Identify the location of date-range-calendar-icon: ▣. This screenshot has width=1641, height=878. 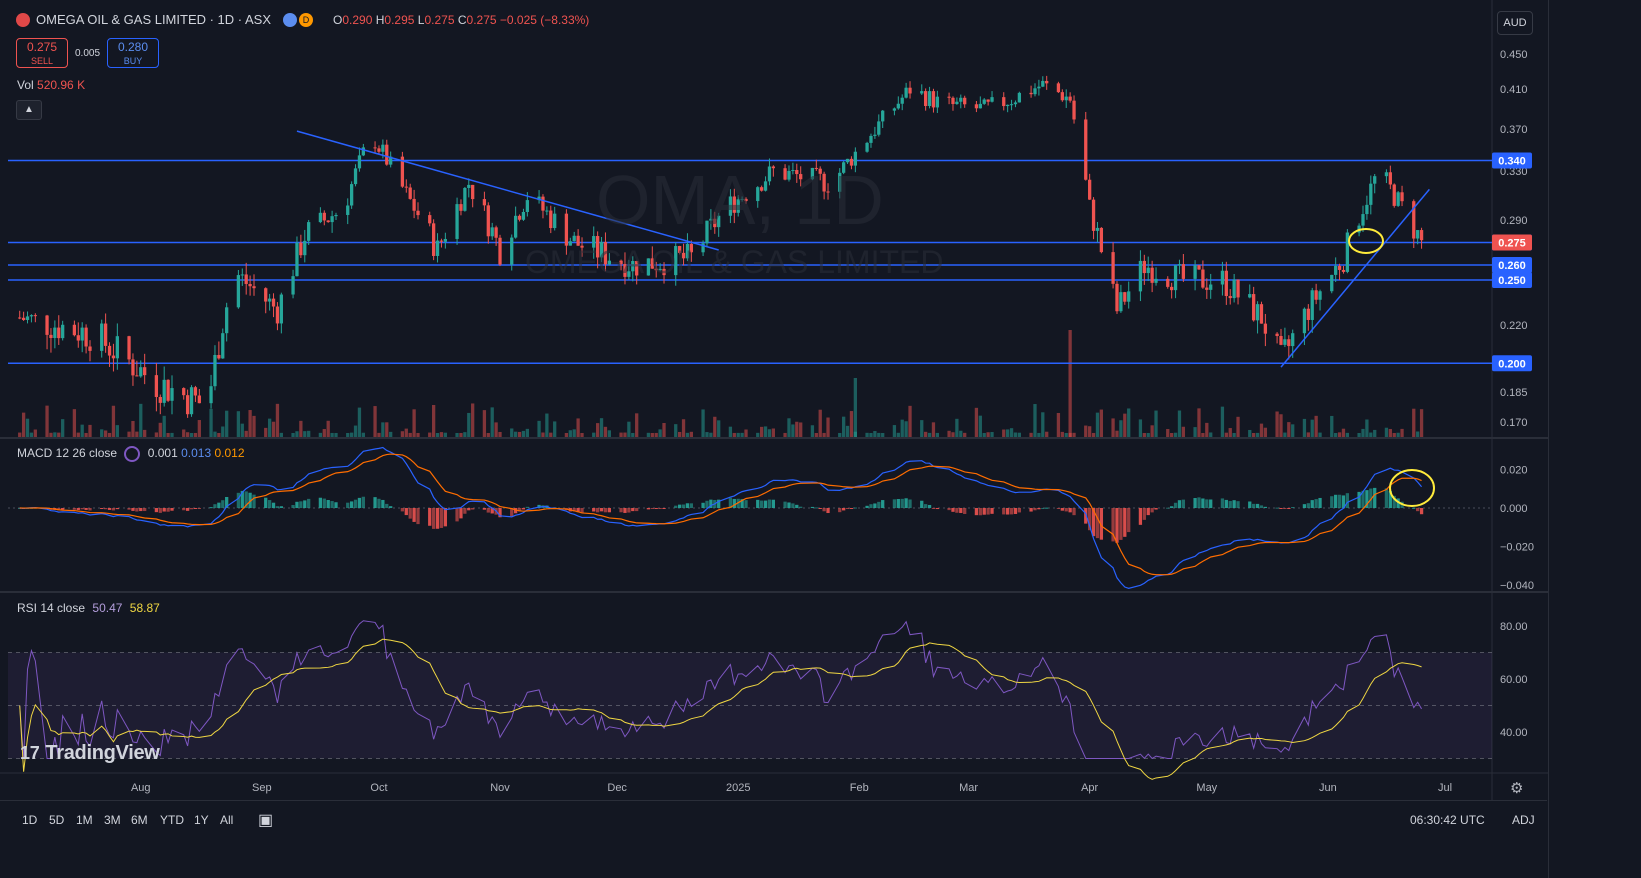
(266, 820).